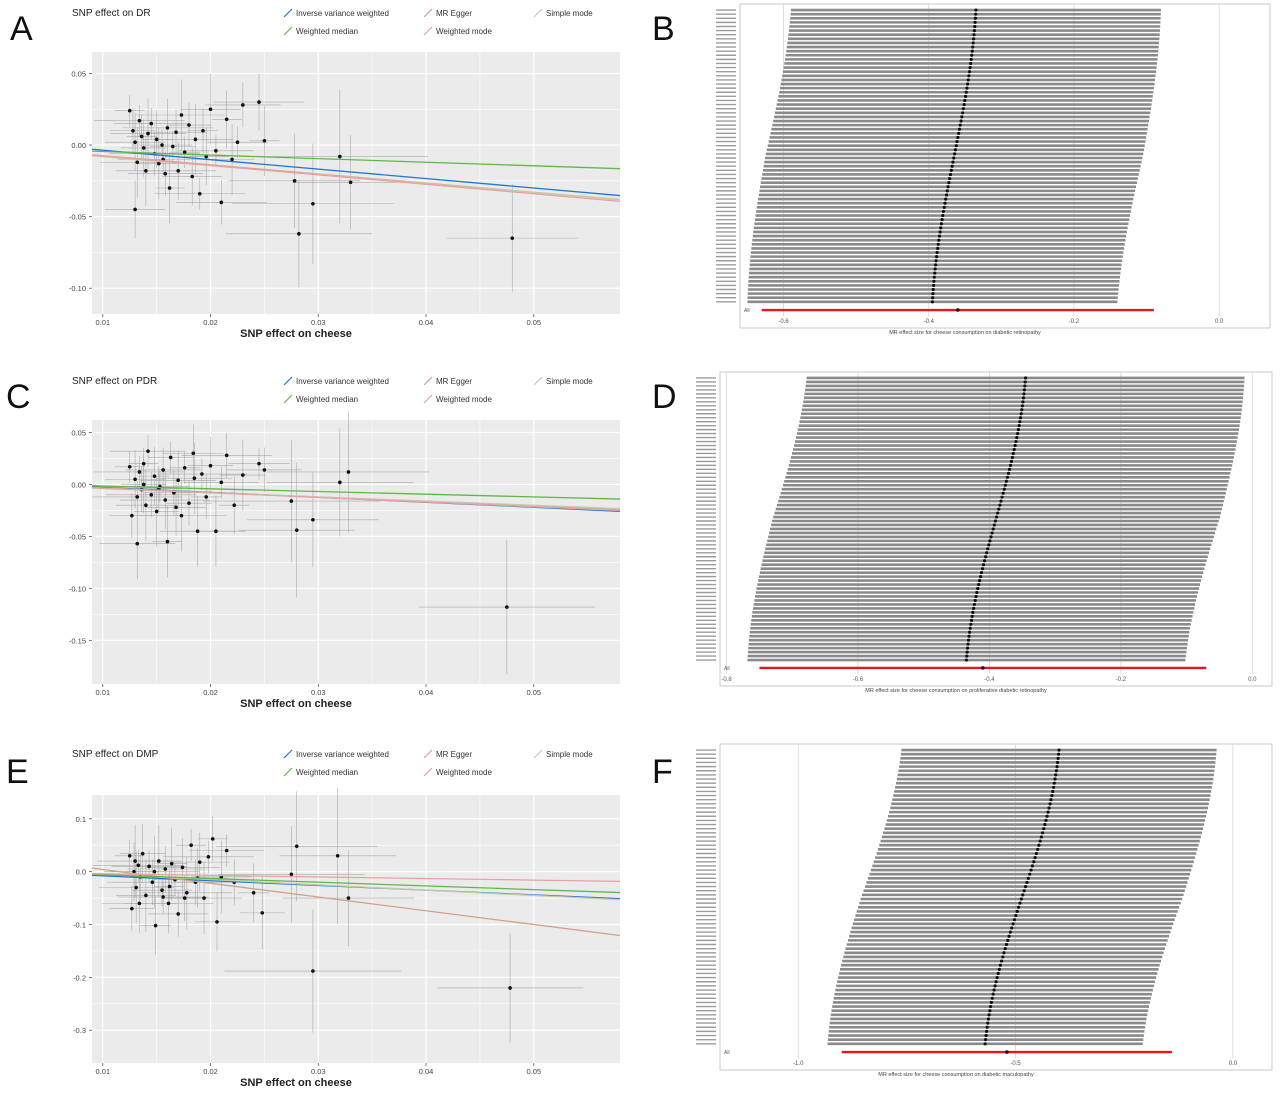 The image size is (1280, 1095). I want to click on legend-label-weighted-mode: Weighted mode, so click(464, 399).